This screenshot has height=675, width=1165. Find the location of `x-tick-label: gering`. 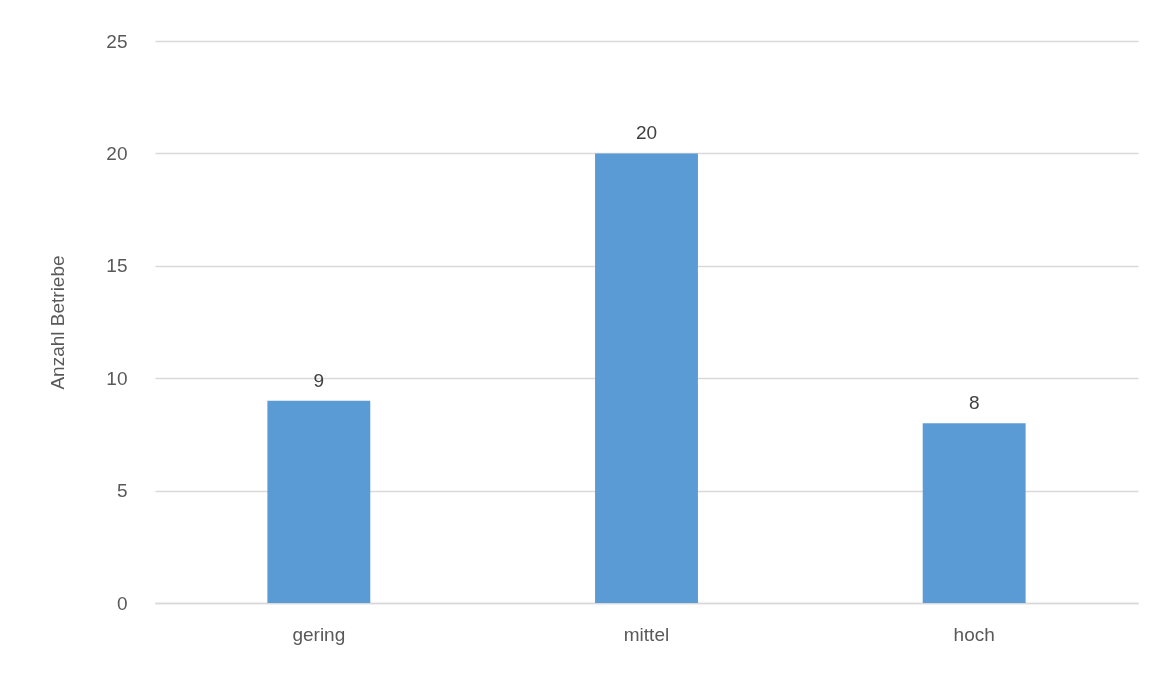

x-tick-label: gering is located at coordinates (319, 634).